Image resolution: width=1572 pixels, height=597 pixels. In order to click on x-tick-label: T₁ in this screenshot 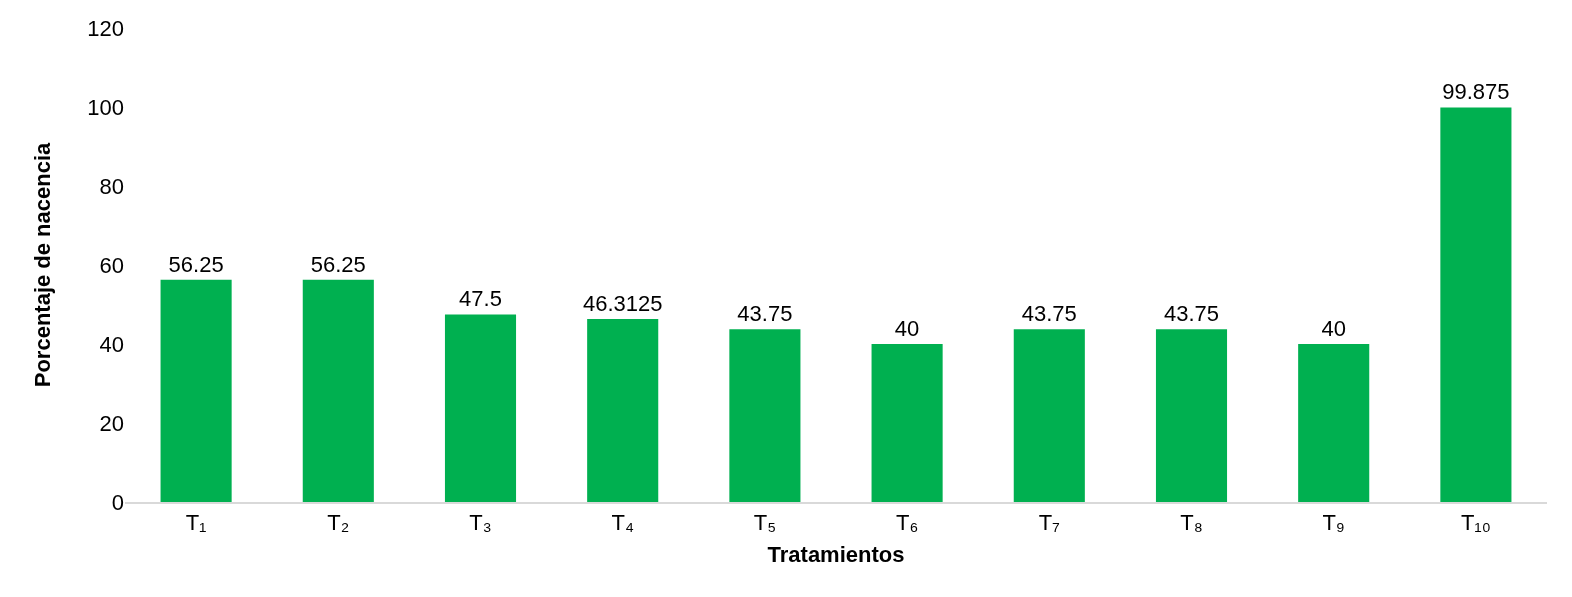, I will do `click(196, 523)`.